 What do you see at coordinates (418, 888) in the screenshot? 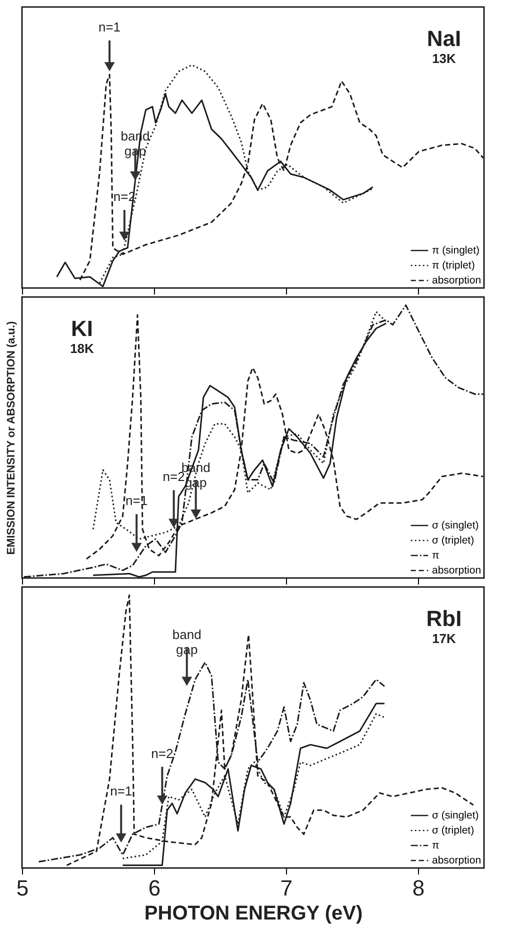
I see `x-tick-label: 8` at bounding box center [418, 888].